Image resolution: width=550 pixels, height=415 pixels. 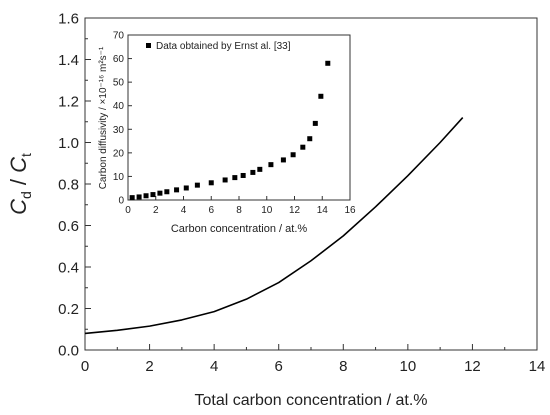 I want to click on inset-legend-marker, so click(x=148, y=45).